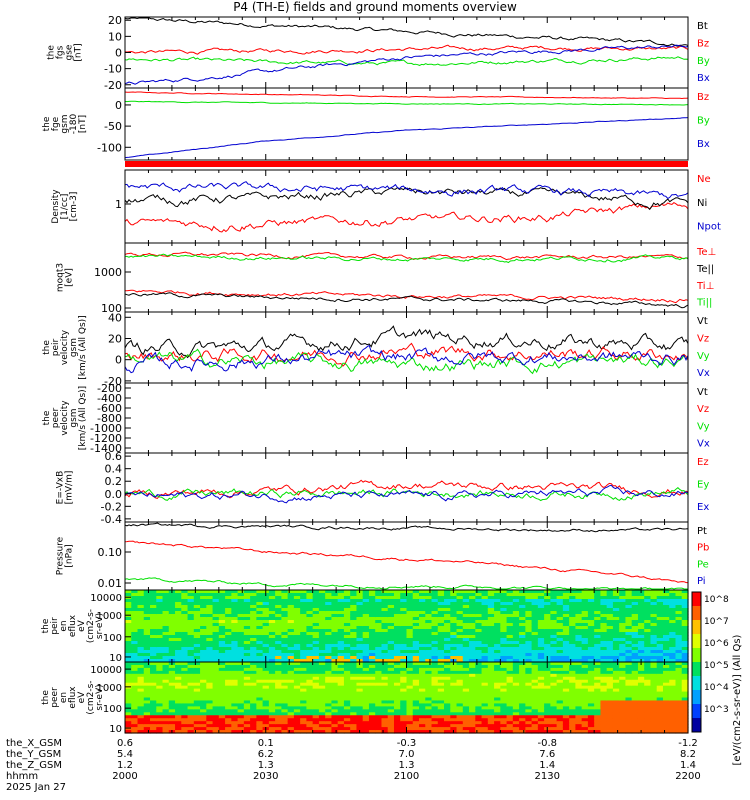 This screenshot has width=750, height=800. Describe the element at coordinates (70, 555) in the screenshot. I see `ylabel-pressure-1: [nPa]` at that location.